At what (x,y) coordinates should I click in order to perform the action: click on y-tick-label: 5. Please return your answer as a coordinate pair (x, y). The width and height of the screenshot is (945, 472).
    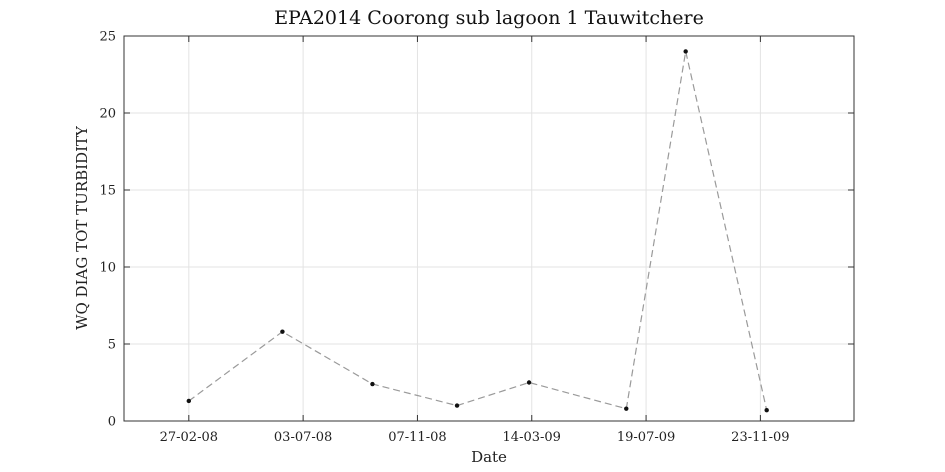
    Looking at the image, I should click on (112, 345).